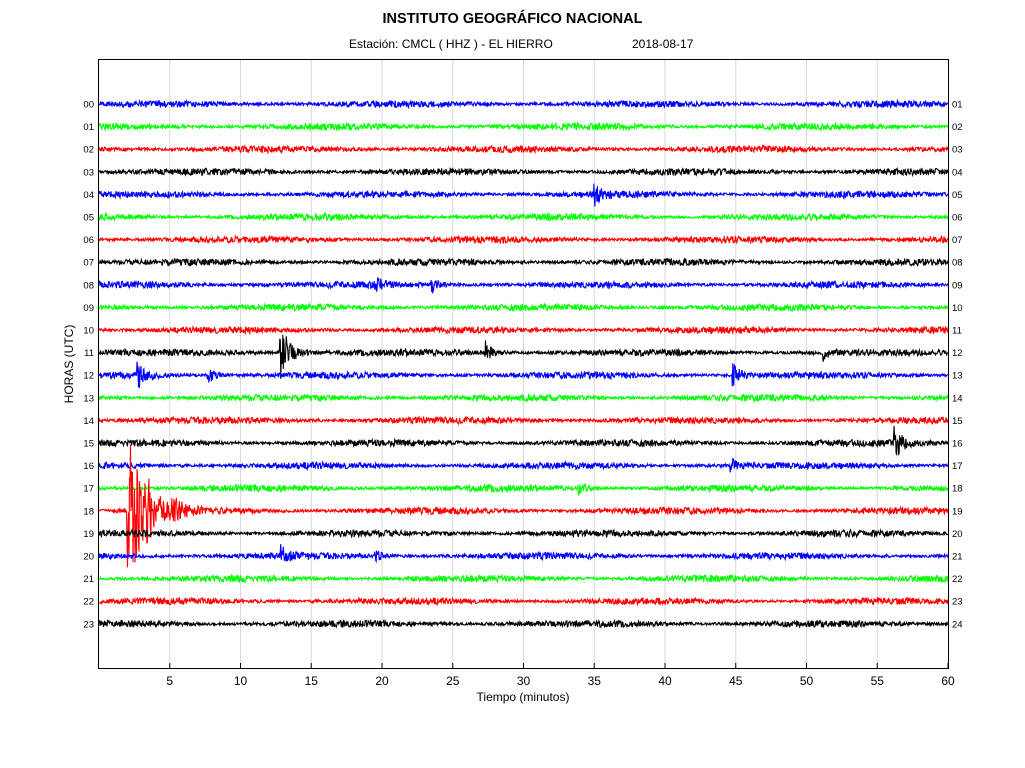 This screenshot has height=768, width=1025. Describe the element at coordinates (88, 263) in the screenshot. I see `hour-label-left: 07` at that location.